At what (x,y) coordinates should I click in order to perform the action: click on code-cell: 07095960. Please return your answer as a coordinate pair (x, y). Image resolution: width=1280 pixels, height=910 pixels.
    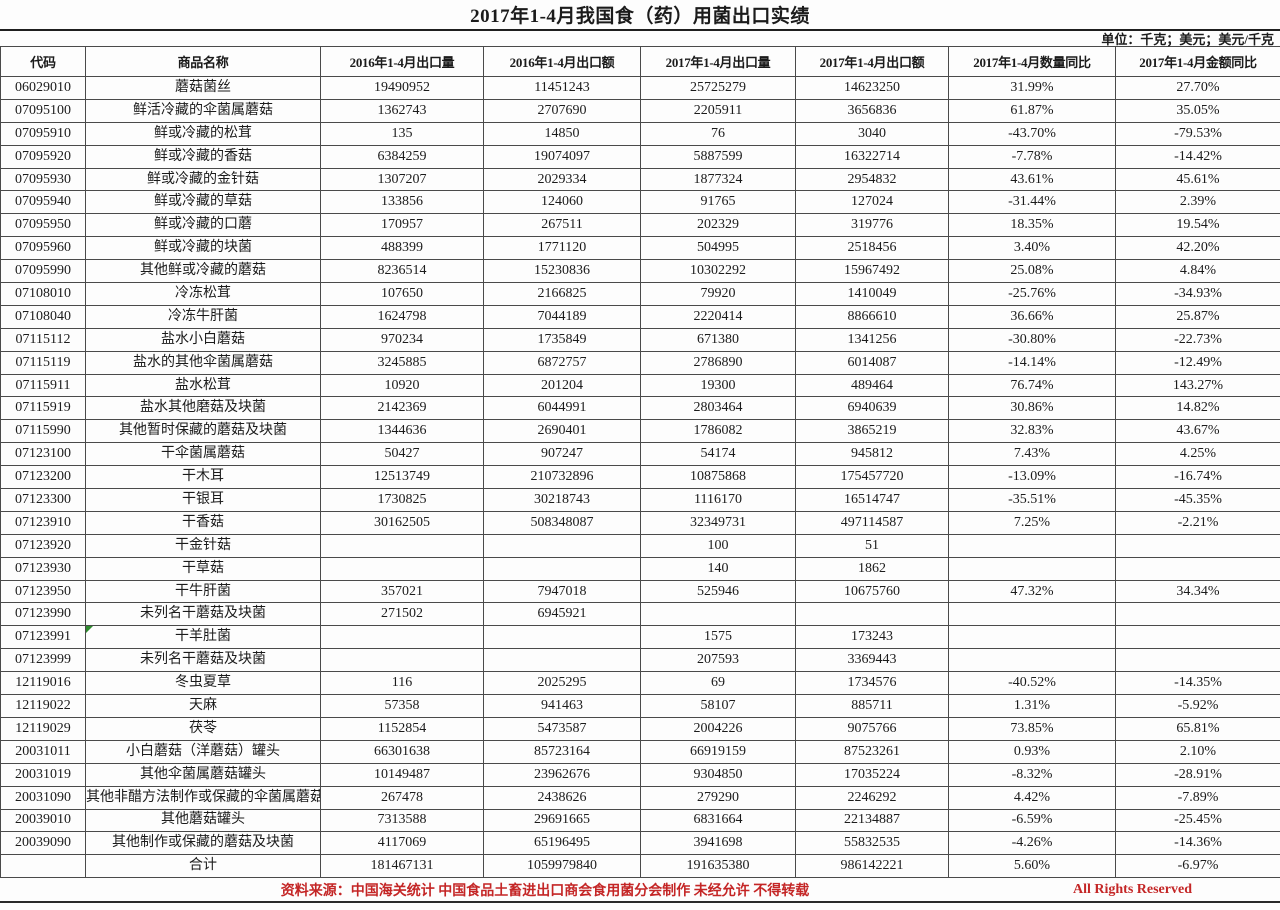
    Looking at the image, I should click on (43, 248).